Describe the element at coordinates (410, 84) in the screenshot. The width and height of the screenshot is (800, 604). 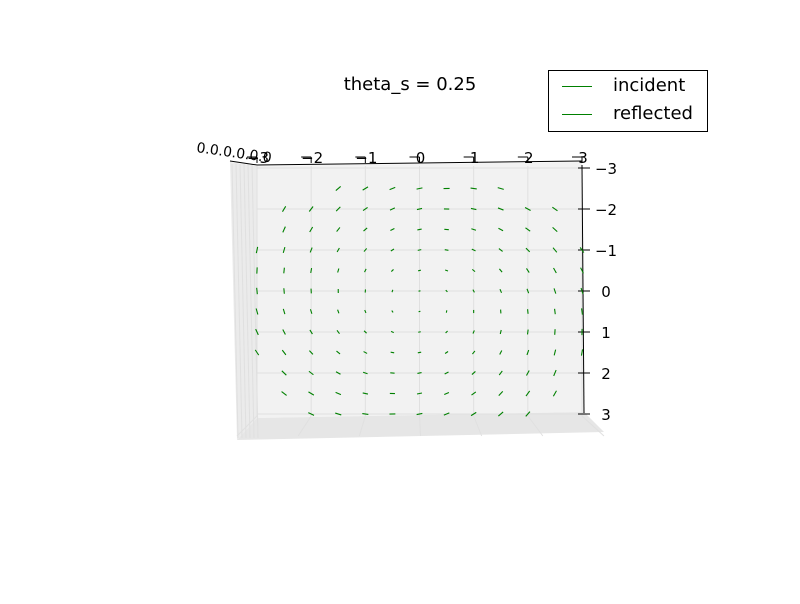
I see `chart-title: theta_s = 0.25` at that location.